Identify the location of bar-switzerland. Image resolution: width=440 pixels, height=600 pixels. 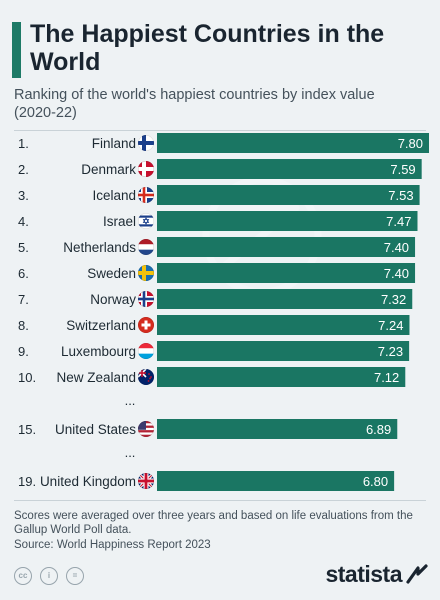
(283, 325).